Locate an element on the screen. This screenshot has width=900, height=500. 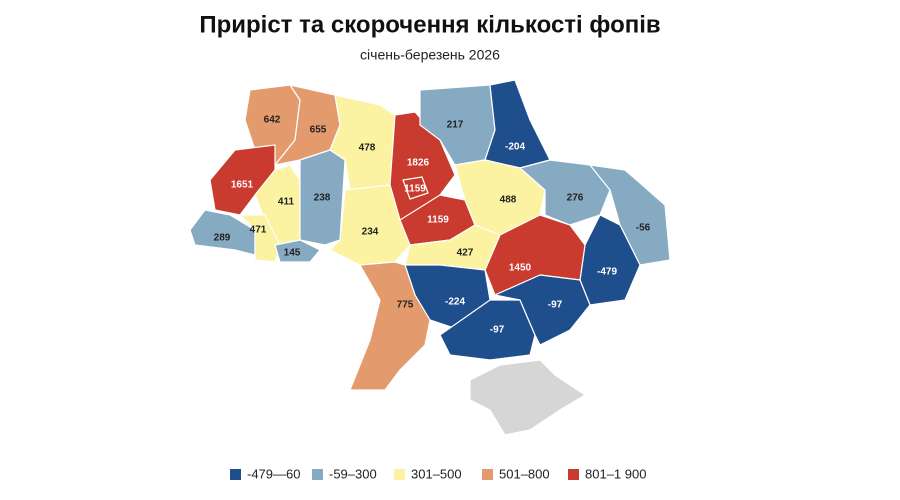
title: Приріст та скорочення кількості фопів is located at coordinates (429, 24).